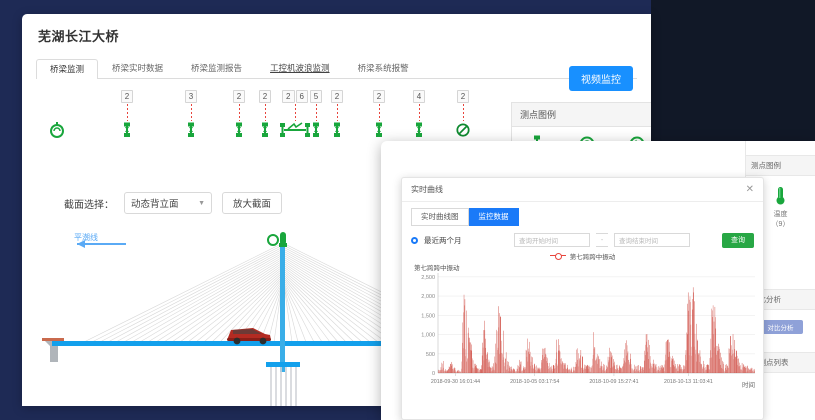 The width and height of the screenshot is (815, 420). What do you see at coordinates (552, 240) in the screenshot?
I see `start-date-input: 查询开始时间` at bounding box center [552, 240].